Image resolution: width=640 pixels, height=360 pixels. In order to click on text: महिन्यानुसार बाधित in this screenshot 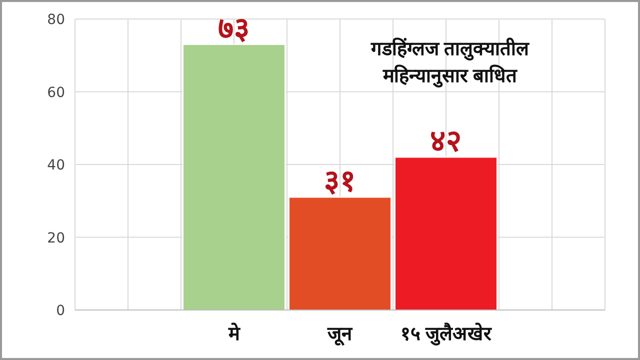, I will do `click(450, 76)`.